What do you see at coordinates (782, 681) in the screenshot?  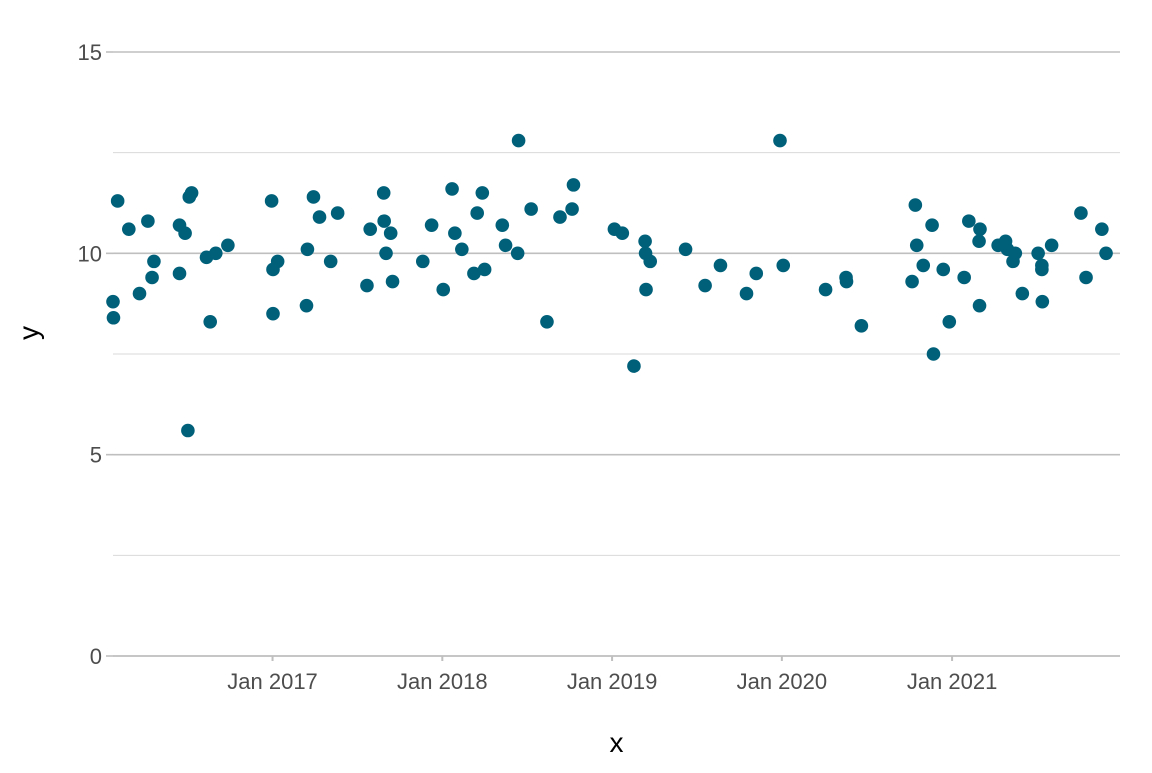 I see `x-tick-label: Jan 2020` at bounding box center [782, 681].